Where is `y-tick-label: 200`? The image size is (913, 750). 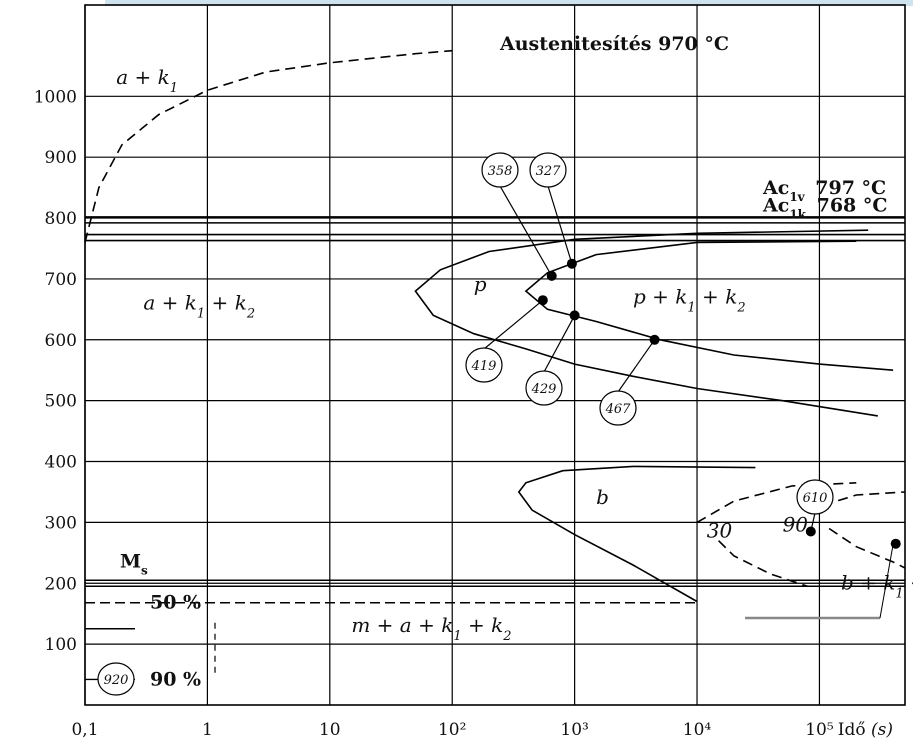
y-tick-label: 200 is located at coordinates (61, 584).